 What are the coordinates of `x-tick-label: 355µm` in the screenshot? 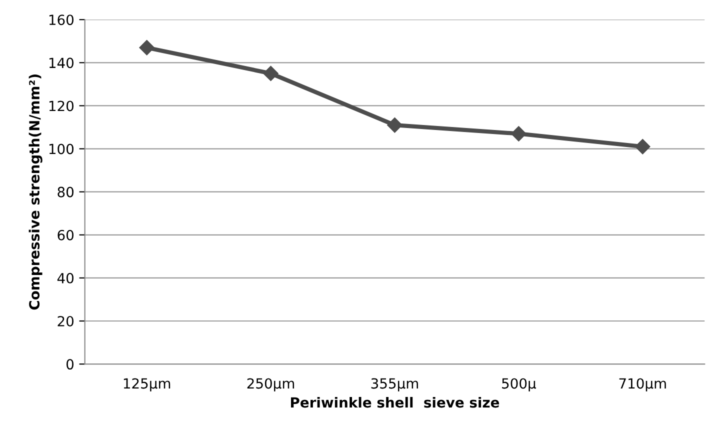 It's located at (394, 385).